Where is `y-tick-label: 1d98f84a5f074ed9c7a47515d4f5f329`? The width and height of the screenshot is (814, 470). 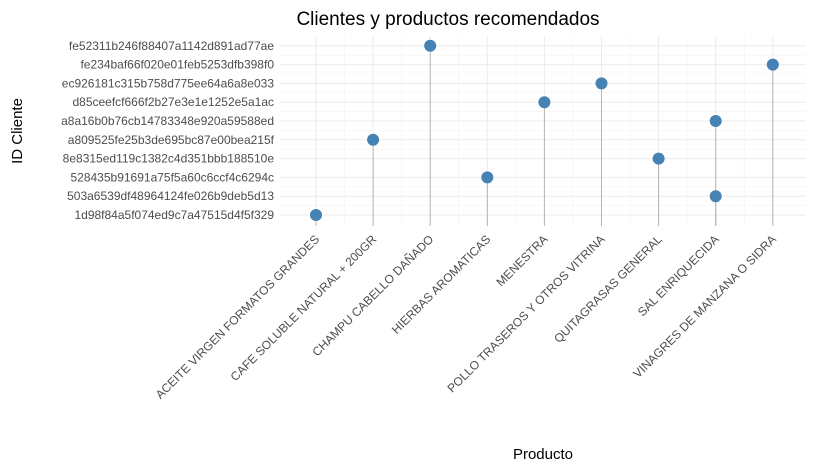
y-tick-label: 1d98f84a5f074ed9c7a47515d4f5f329 is located at coordinates (174, 215).